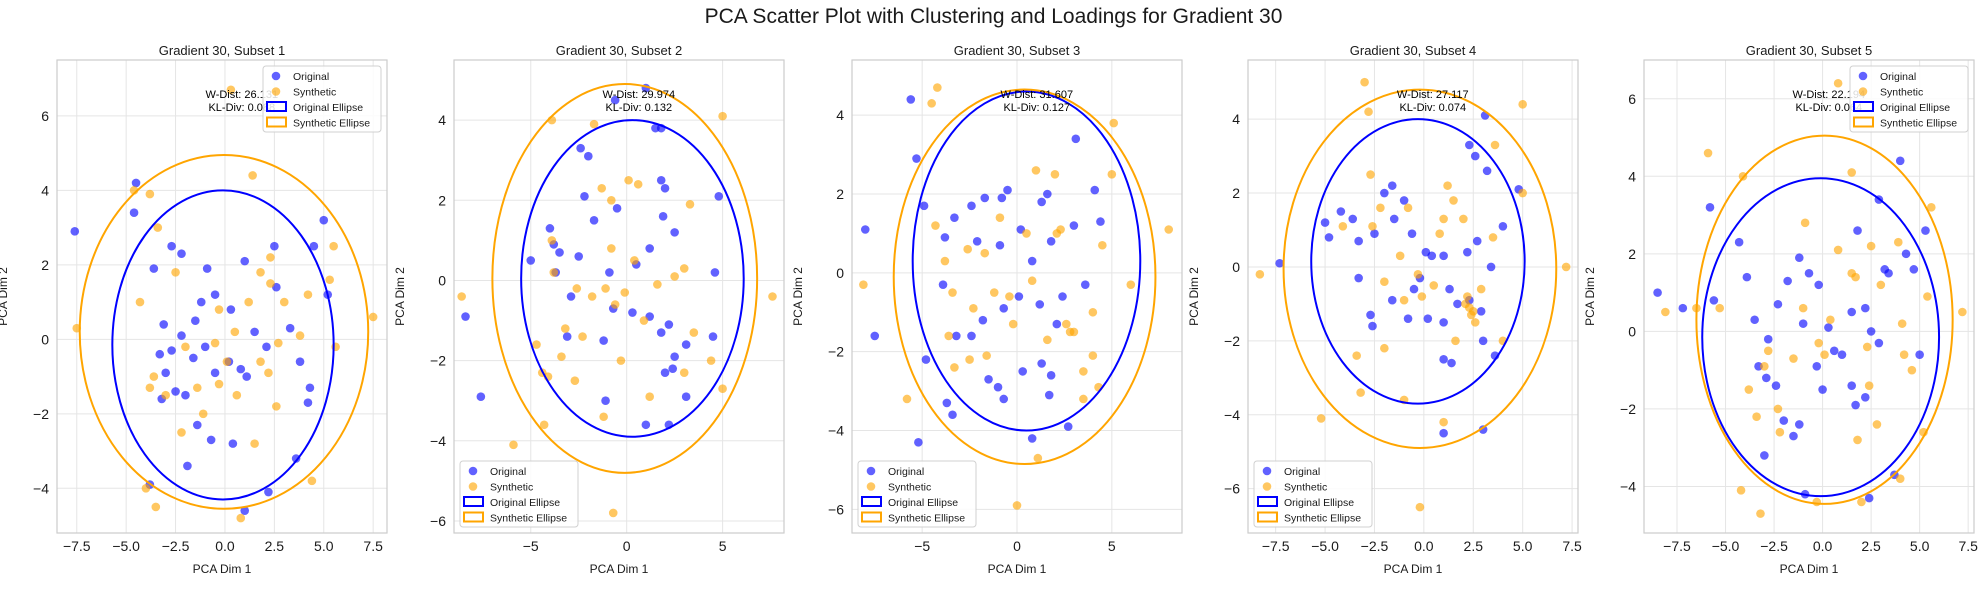  Describe the element at coordinates (242, 95) in the screenshot. I see `w-dist-annotation: W-Dist: 26.131` at that location.